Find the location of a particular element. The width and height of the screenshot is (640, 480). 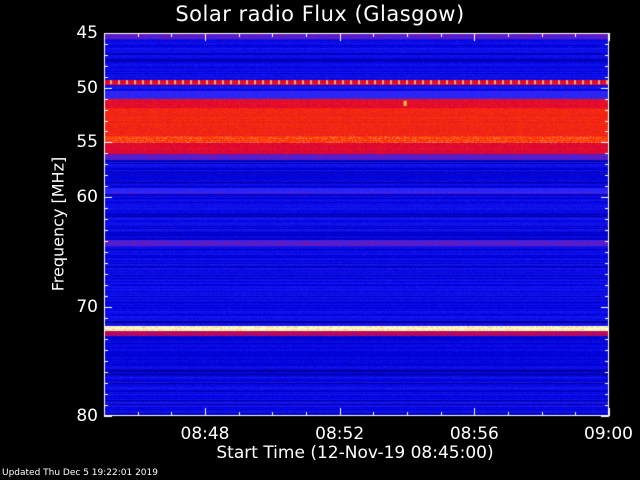

y-tick-label: 80 is located at coordinates (87, 416).